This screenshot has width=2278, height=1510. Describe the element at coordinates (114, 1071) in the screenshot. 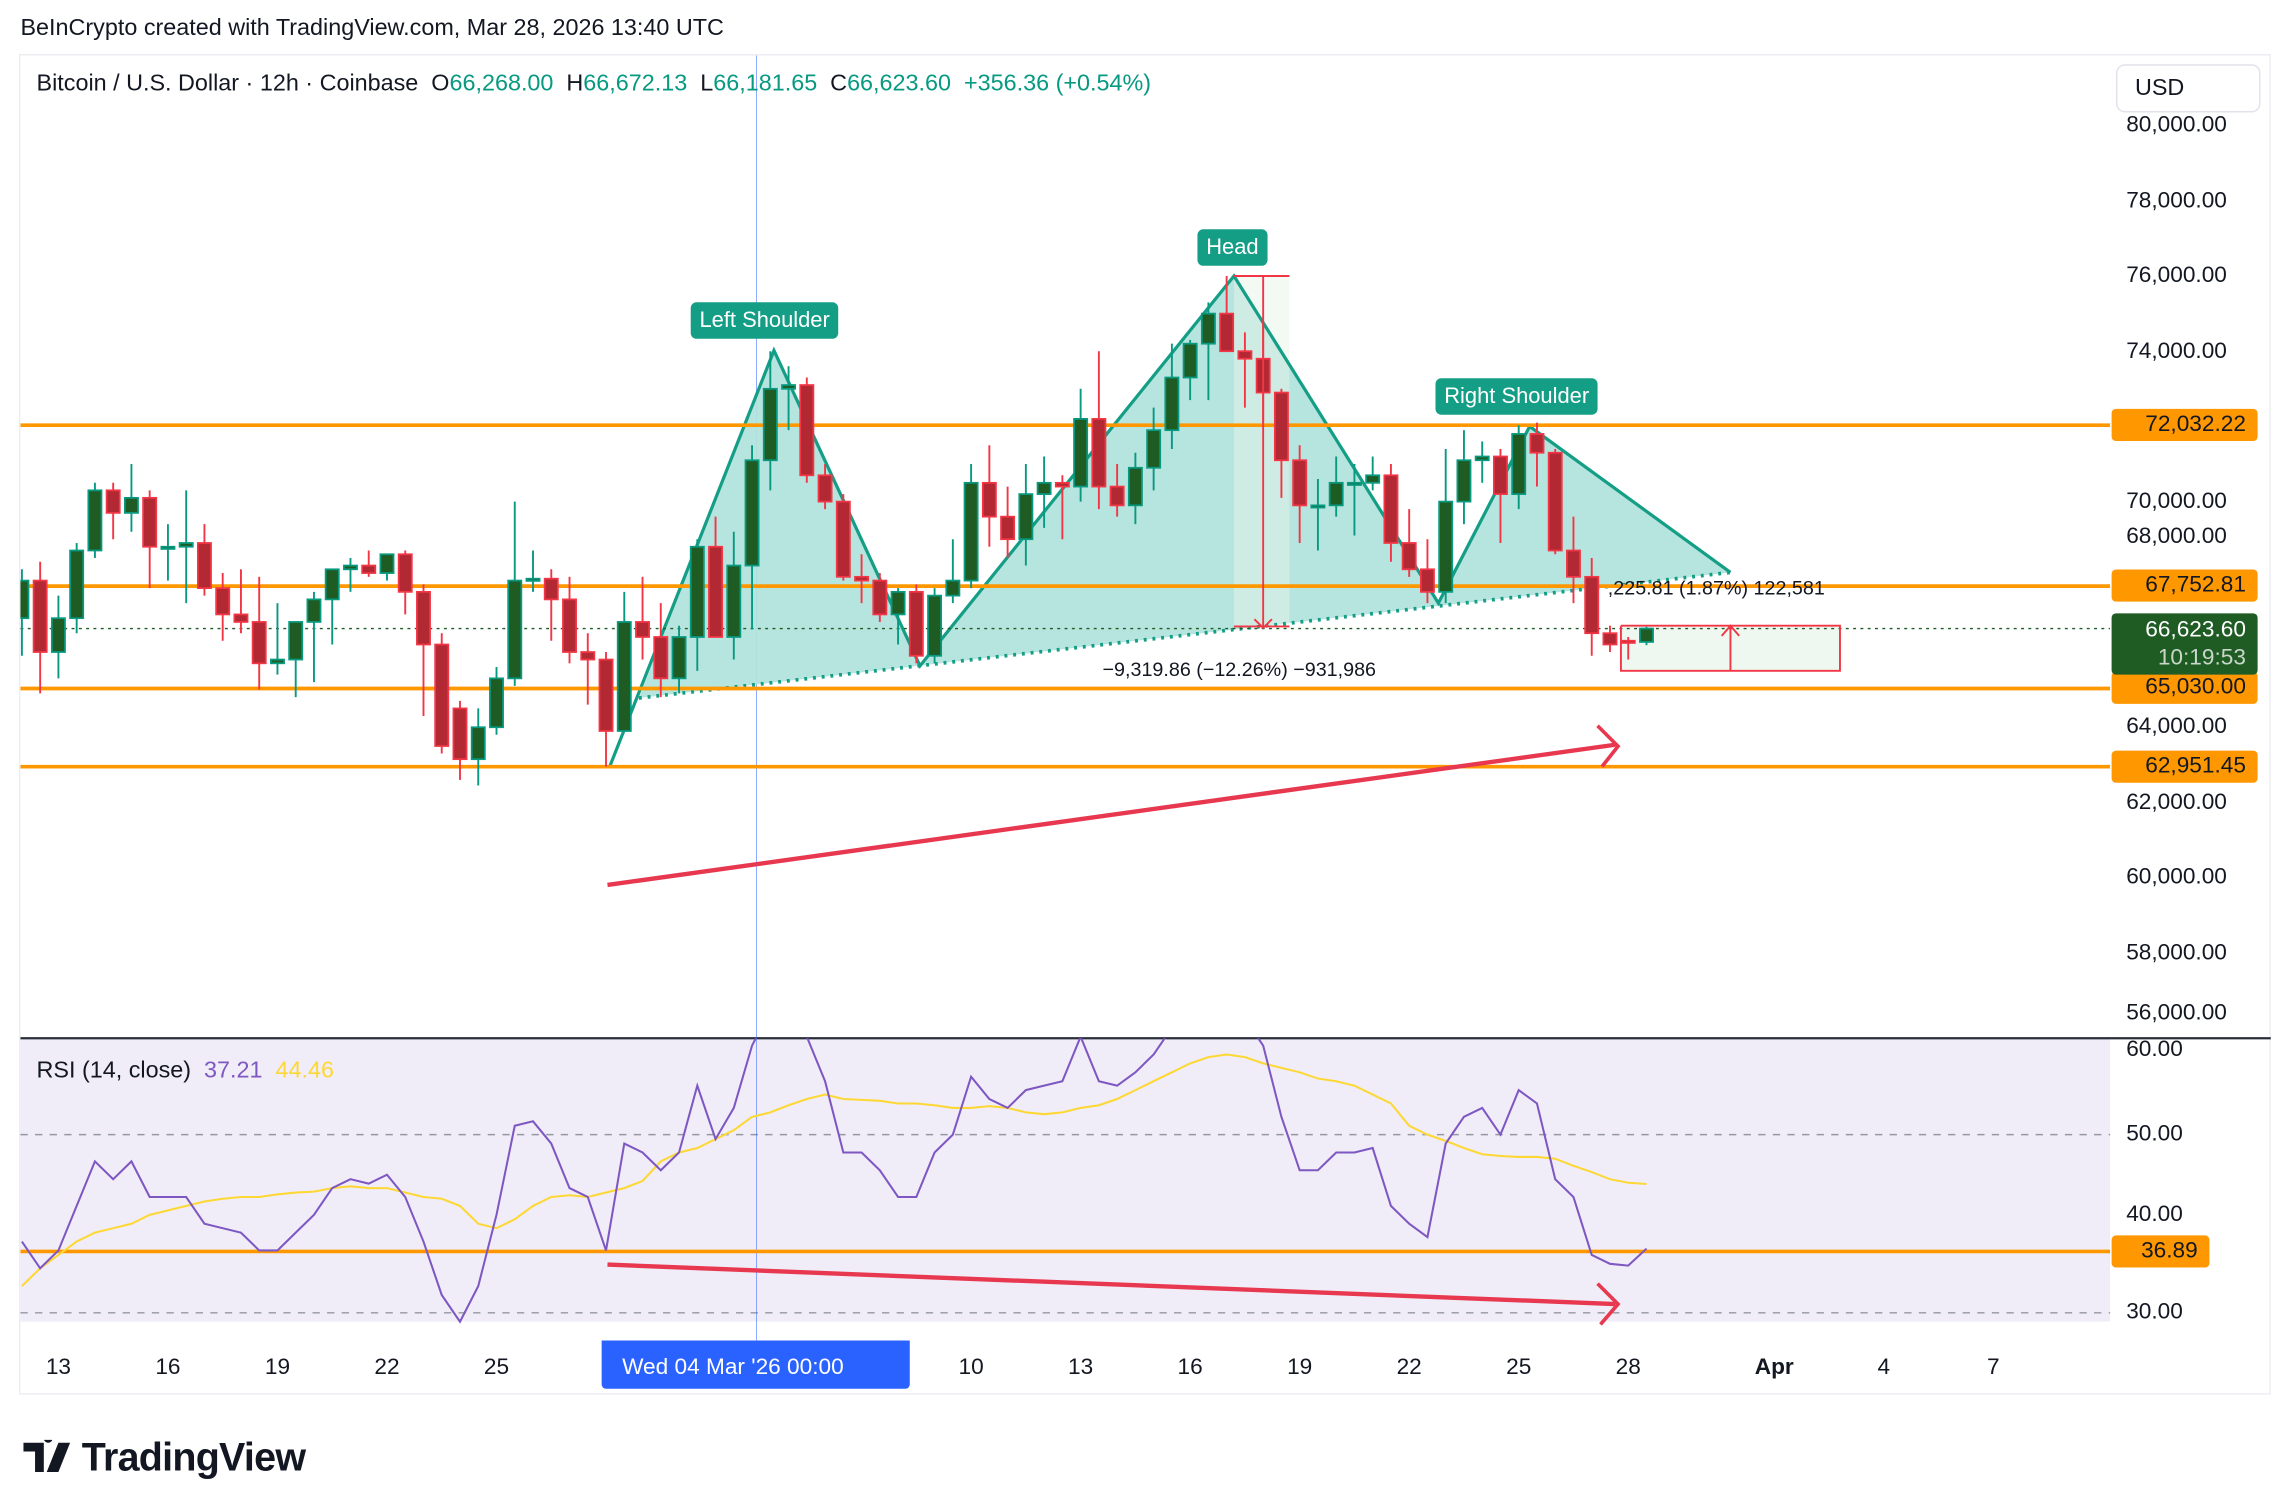

I see `rsi-title: RSI (14, close)` at that location.